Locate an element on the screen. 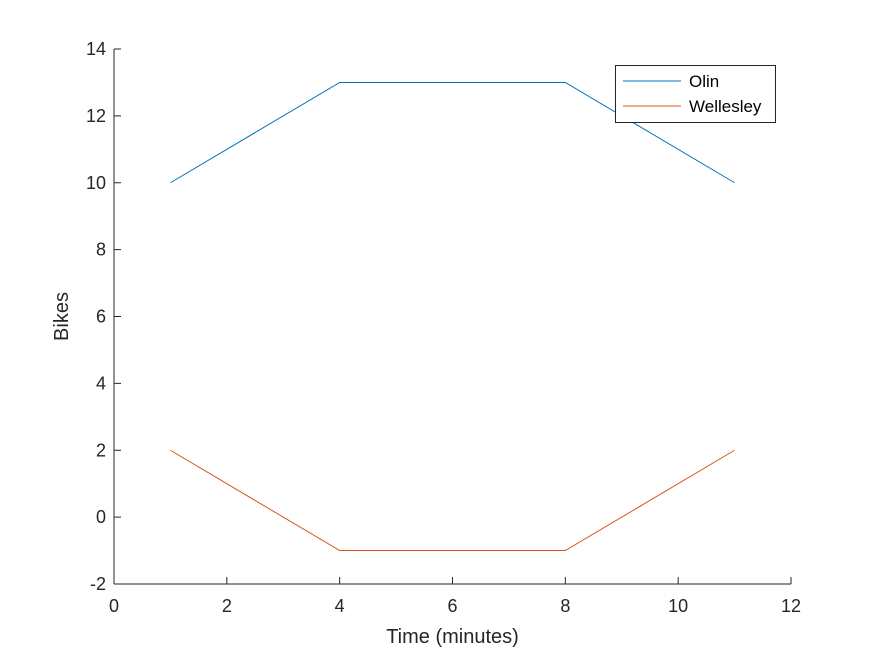  x-tick-label: 0 is located at coordinates (114, 606).